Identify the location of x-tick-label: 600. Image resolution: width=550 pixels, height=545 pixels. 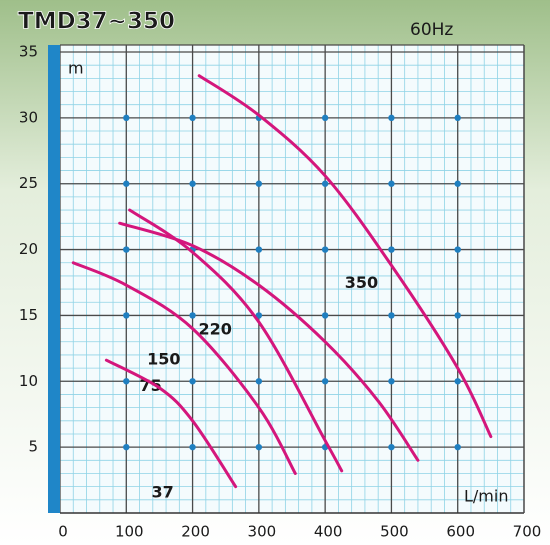
(460, 532).